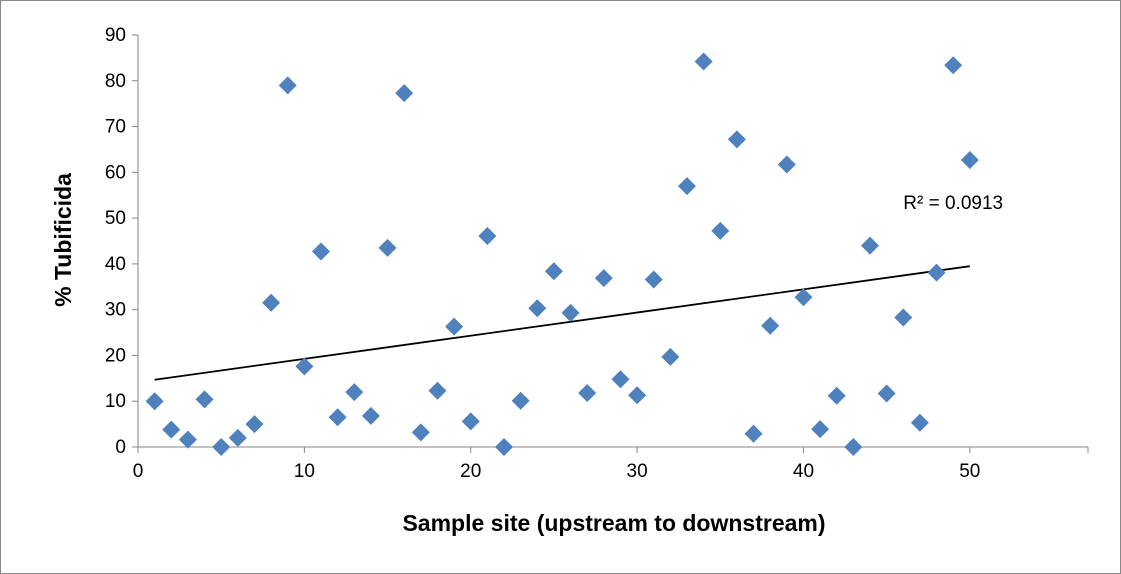 Image resolution: width=1121 pixels, height=574 pixels. I want to click on y-tick-label: 40, so click(115, 264).